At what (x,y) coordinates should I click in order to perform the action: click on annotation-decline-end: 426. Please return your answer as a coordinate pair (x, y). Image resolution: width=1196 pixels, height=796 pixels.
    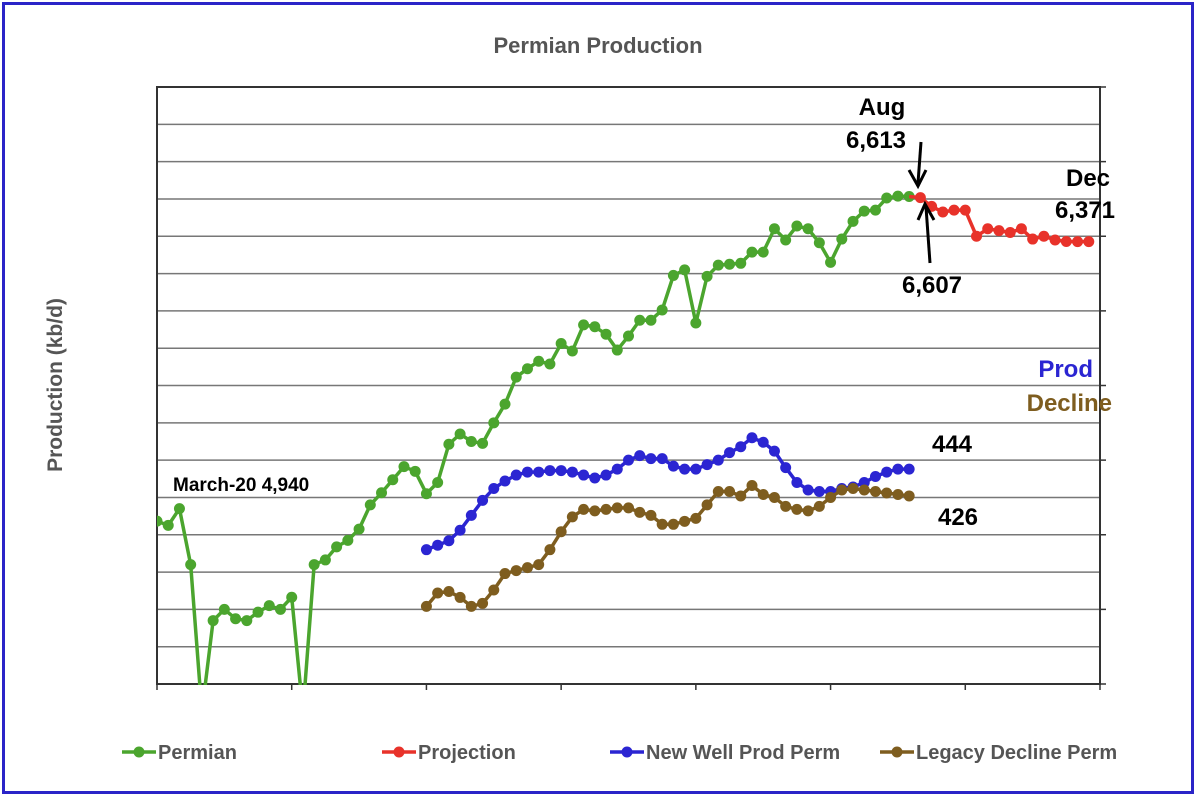
    Looking at the image, I should click on (958, 517).